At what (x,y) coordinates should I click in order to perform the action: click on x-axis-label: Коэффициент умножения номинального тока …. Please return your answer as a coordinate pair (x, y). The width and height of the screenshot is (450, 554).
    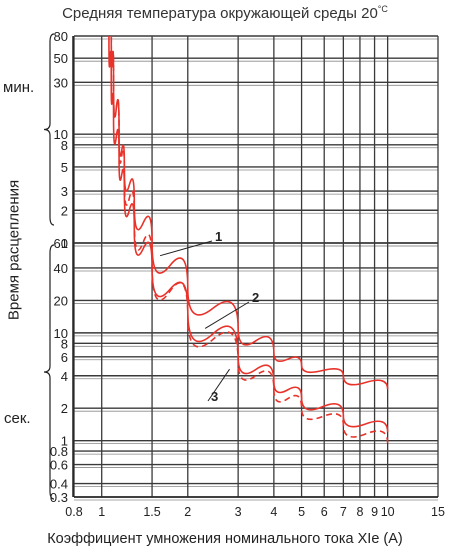
    Looking at the image, I should click on (225, 539).